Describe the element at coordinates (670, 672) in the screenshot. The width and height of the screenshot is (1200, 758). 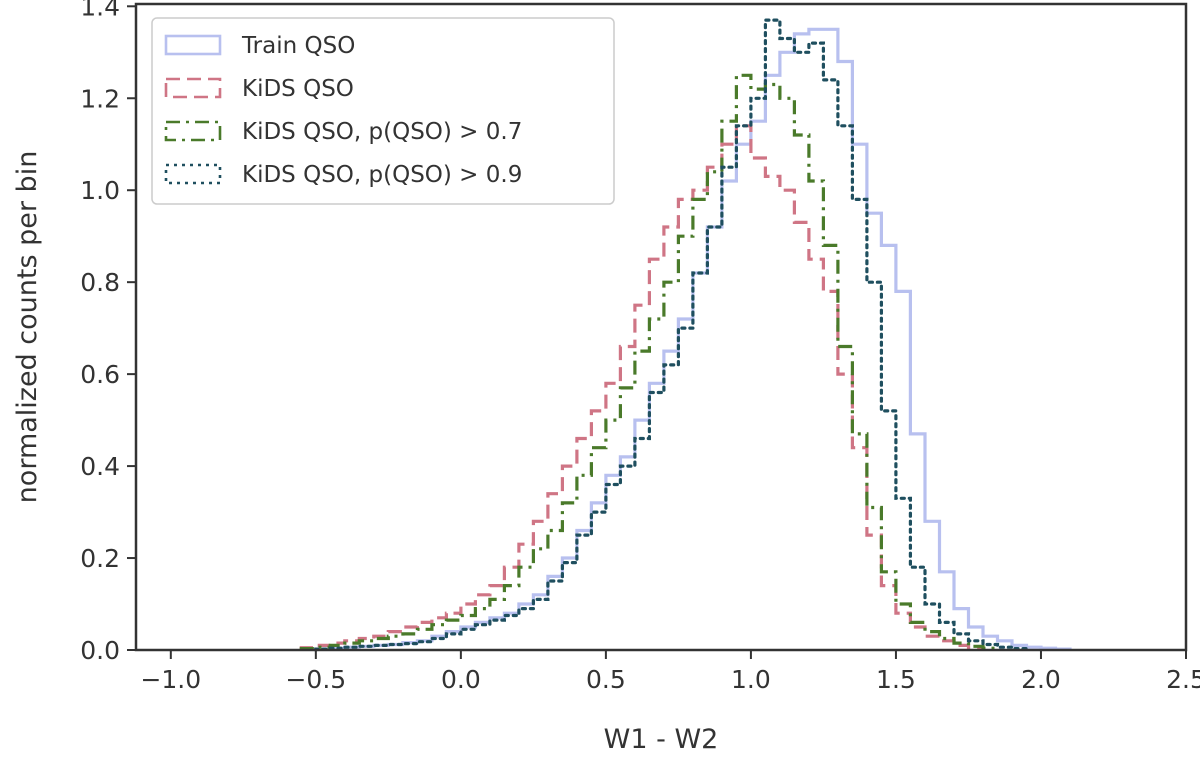
I see `x-axis-ticks: −1.0 −0.5 0.0 0.5 1.0 1.5 2.0 2.5` at that location.